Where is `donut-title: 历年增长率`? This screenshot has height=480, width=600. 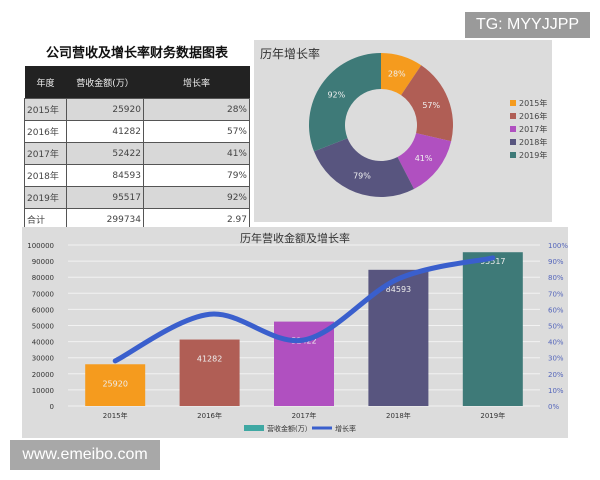
donut-title: 历年增长率 is located at coordinates (290, 53).